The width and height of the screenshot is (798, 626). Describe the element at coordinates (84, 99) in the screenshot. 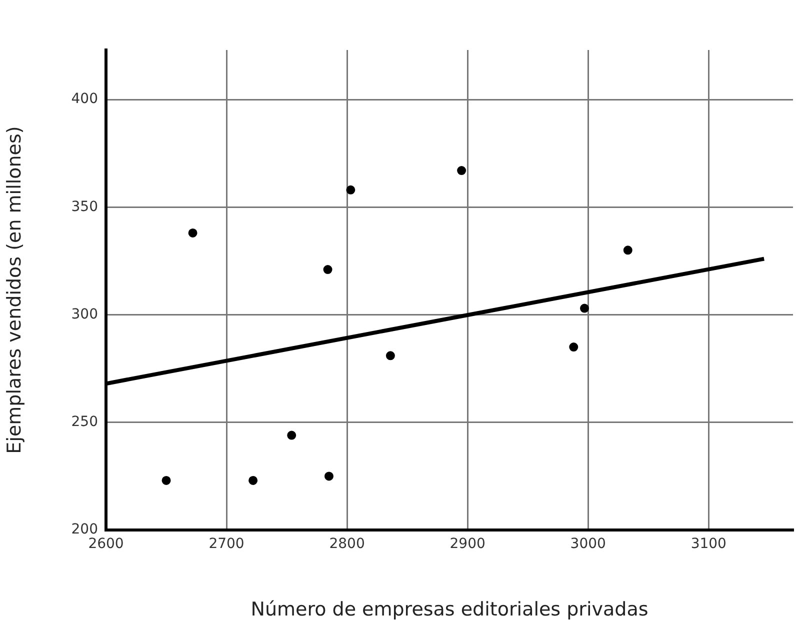

I see `y-tick-label: 400` at that location.